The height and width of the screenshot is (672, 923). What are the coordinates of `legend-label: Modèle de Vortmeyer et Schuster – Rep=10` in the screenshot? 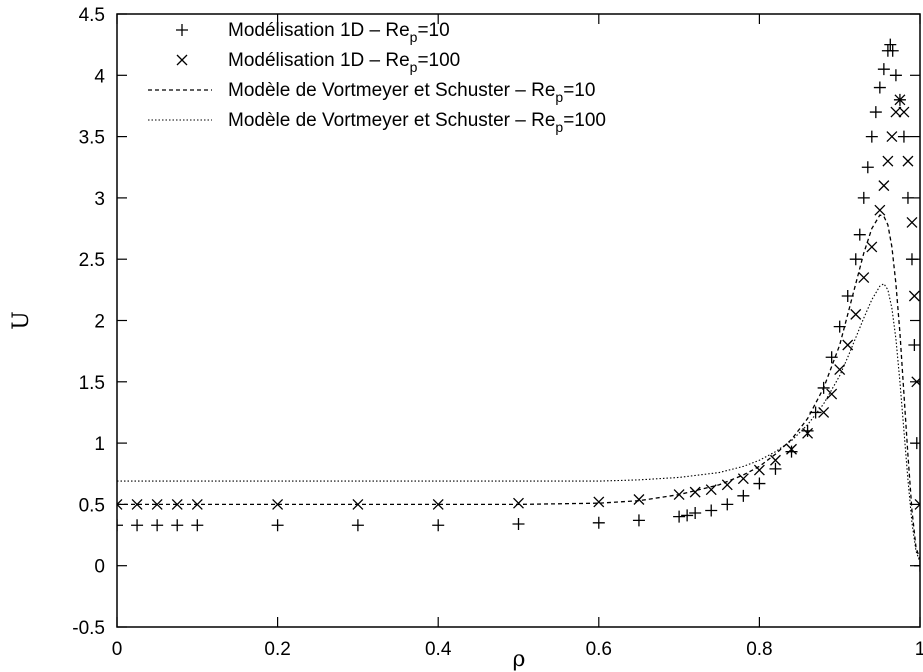 It's located at (411, 92).